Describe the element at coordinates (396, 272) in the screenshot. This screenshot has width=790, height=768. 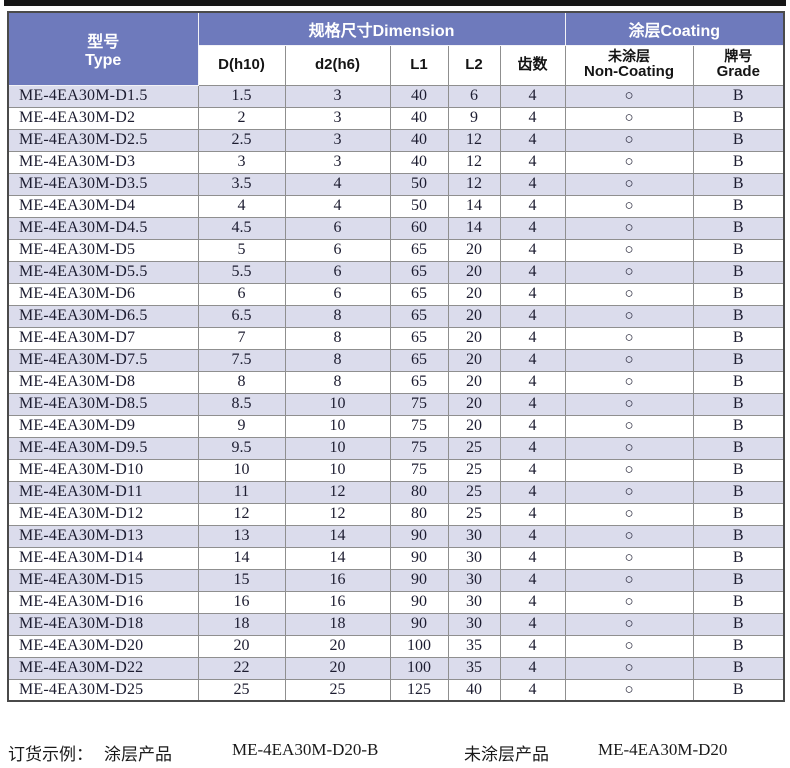
I see `table-row: ME-4EA30M-D5.5 5.5 6 65 20 4 ○ B` at that location.